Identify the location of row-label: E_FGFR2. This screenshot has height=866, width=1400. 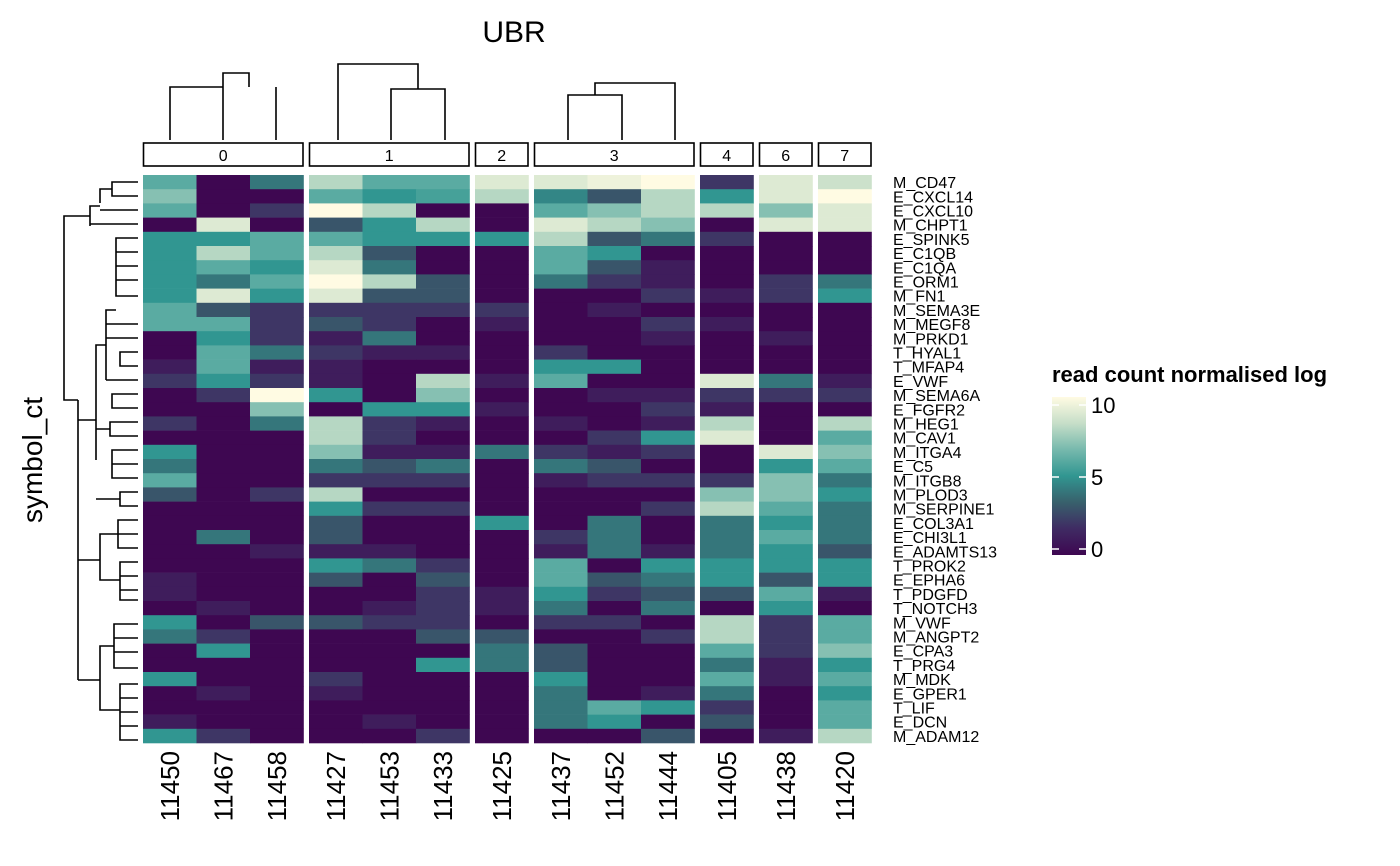
(929, 410).